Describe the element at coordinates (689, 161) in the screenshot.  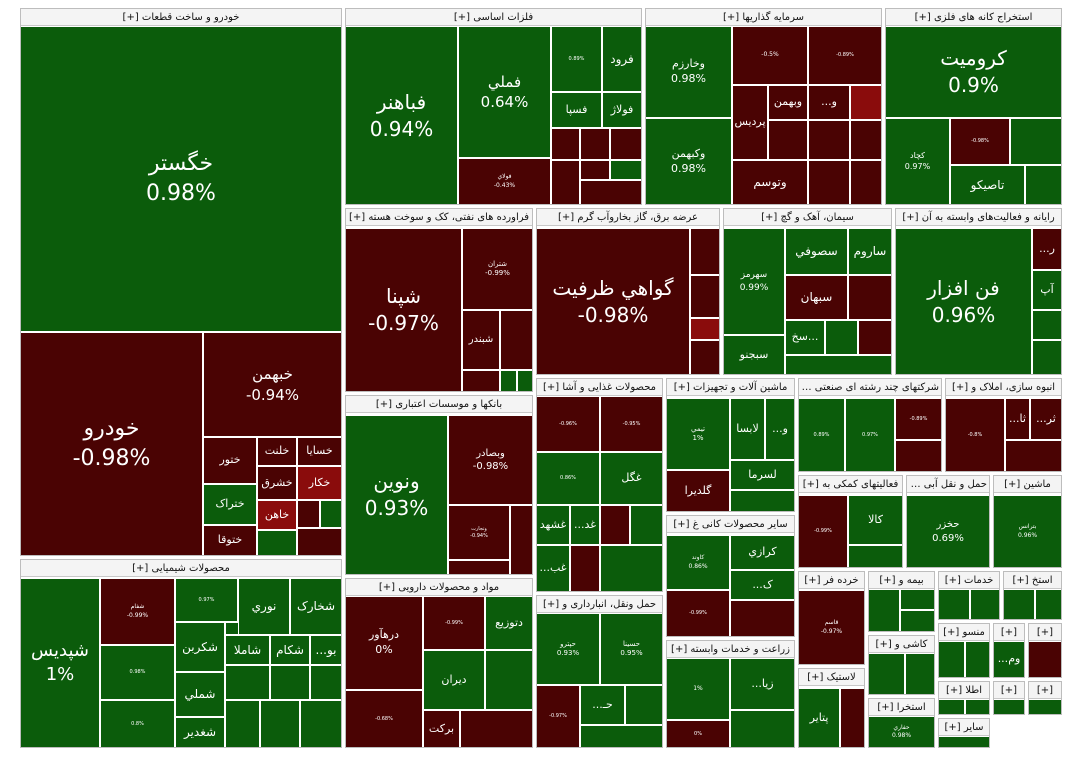
I see `stock-tile: وکبهمن 0.98%` at that location.